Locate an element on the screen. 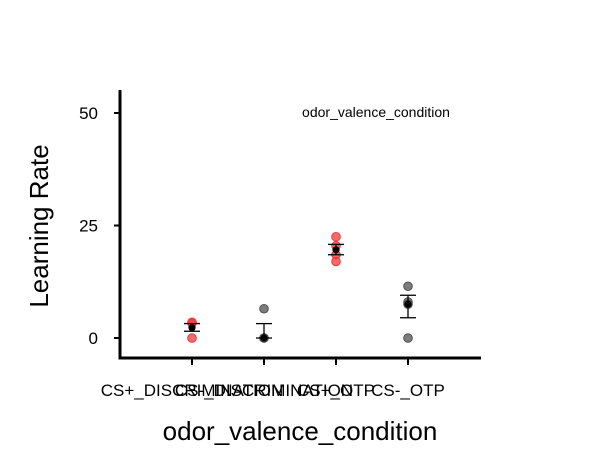 Image resolution: width=600 pixels, height=450 pixels. x-tick-label: CS+_DISCRIMINATION is located at coordinates (192, 390).